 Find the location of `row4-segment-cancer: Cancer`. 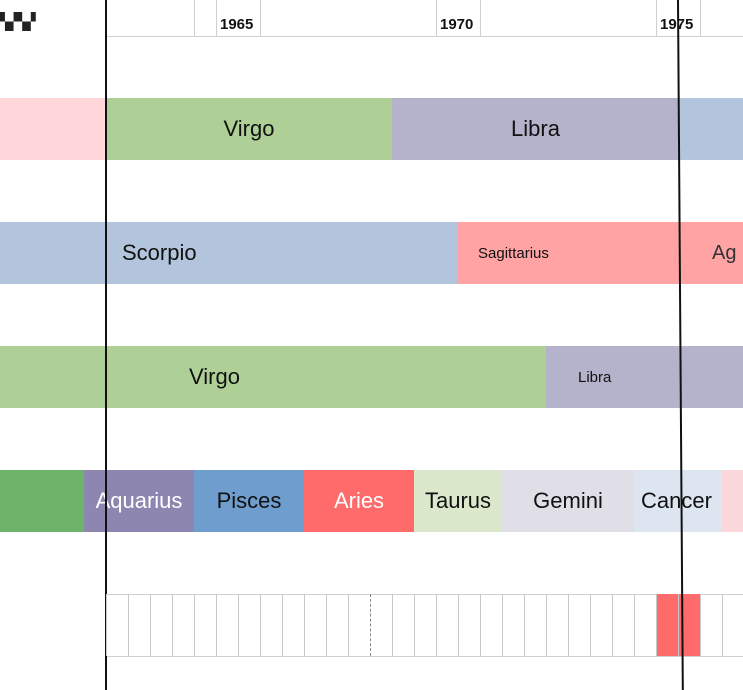

row4-segment-cancer: Cancer is located at coordinates (678, 501).